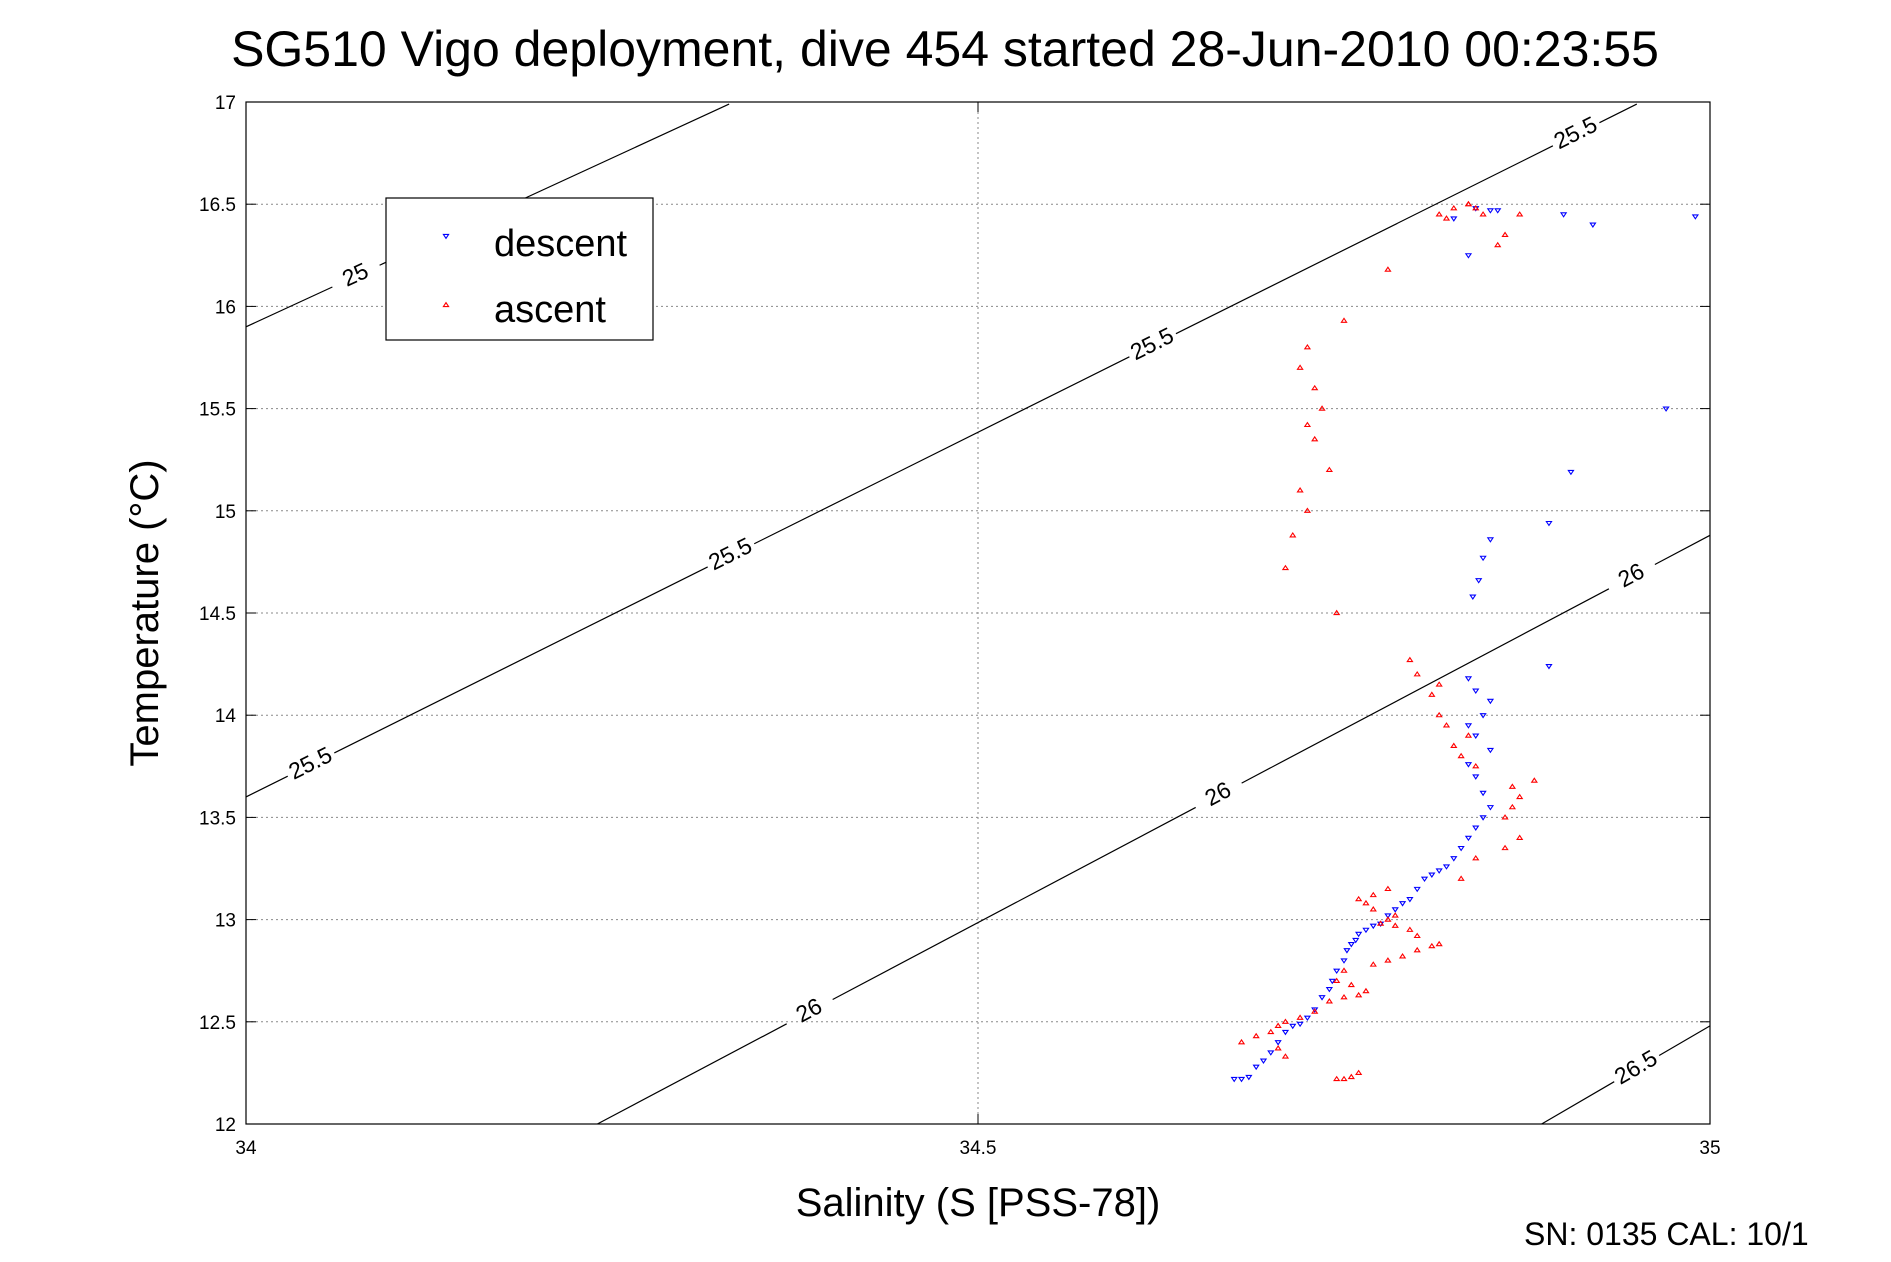 The width and height of the screenshot is (1891, 1262). I want to click on y-tick-label: 12.5, so click(217, 1023).